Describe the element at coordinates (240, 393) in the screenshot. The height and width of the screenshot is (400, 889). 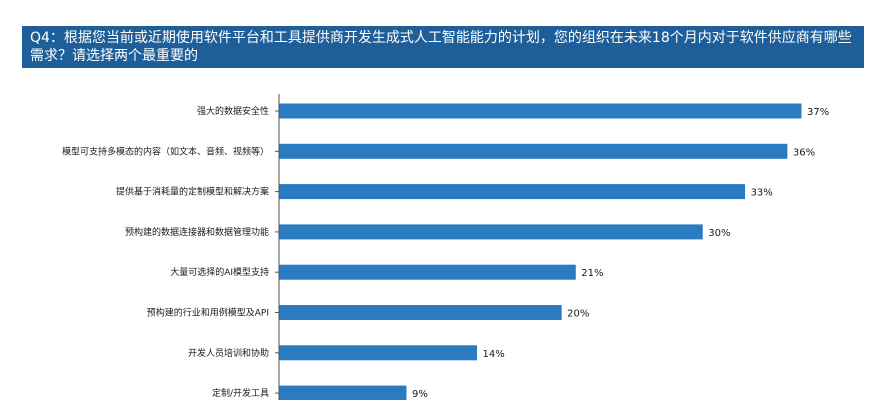
I see `category-label: 定制/开发工具` at that location.